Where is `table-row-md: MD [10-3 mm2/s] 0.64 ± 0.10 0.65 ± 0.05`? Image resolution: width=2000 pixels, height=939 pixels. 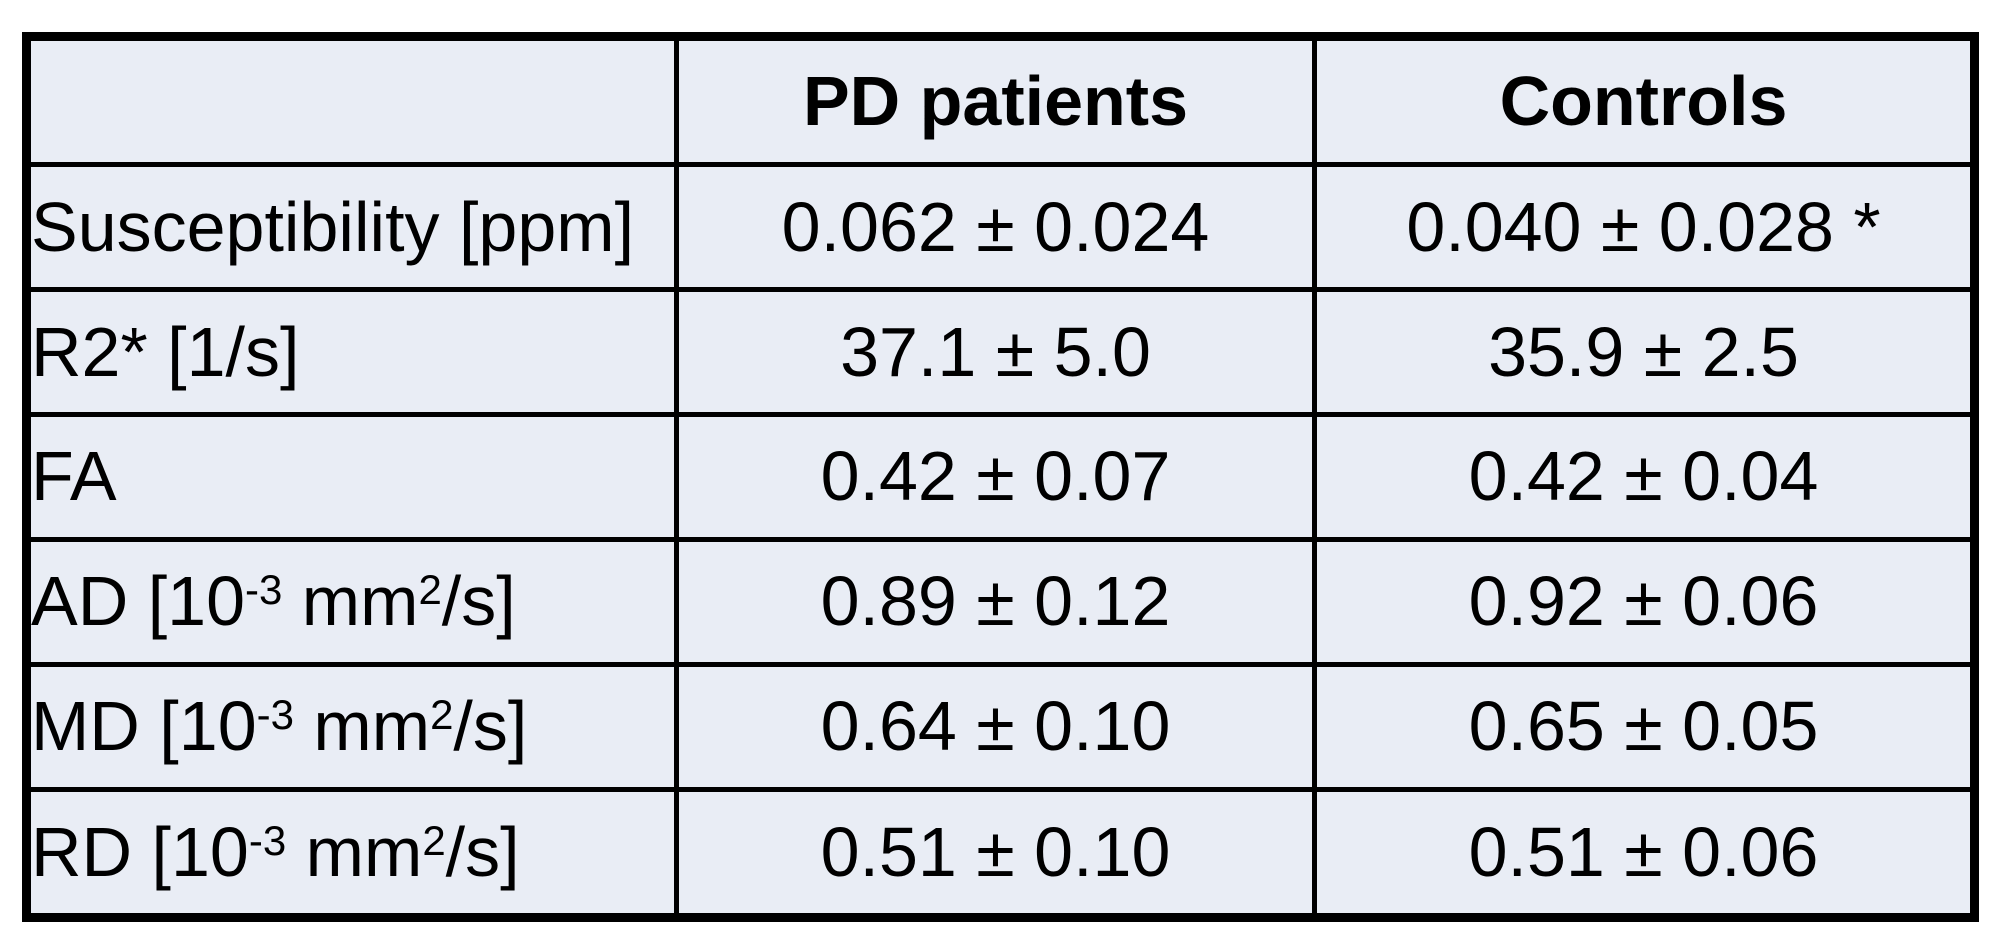 table-row-md: MD [10-3 mm2/s] 0.64 ± 0.10 0.65 ± 0.05 is located at coordinates (1000, 726).